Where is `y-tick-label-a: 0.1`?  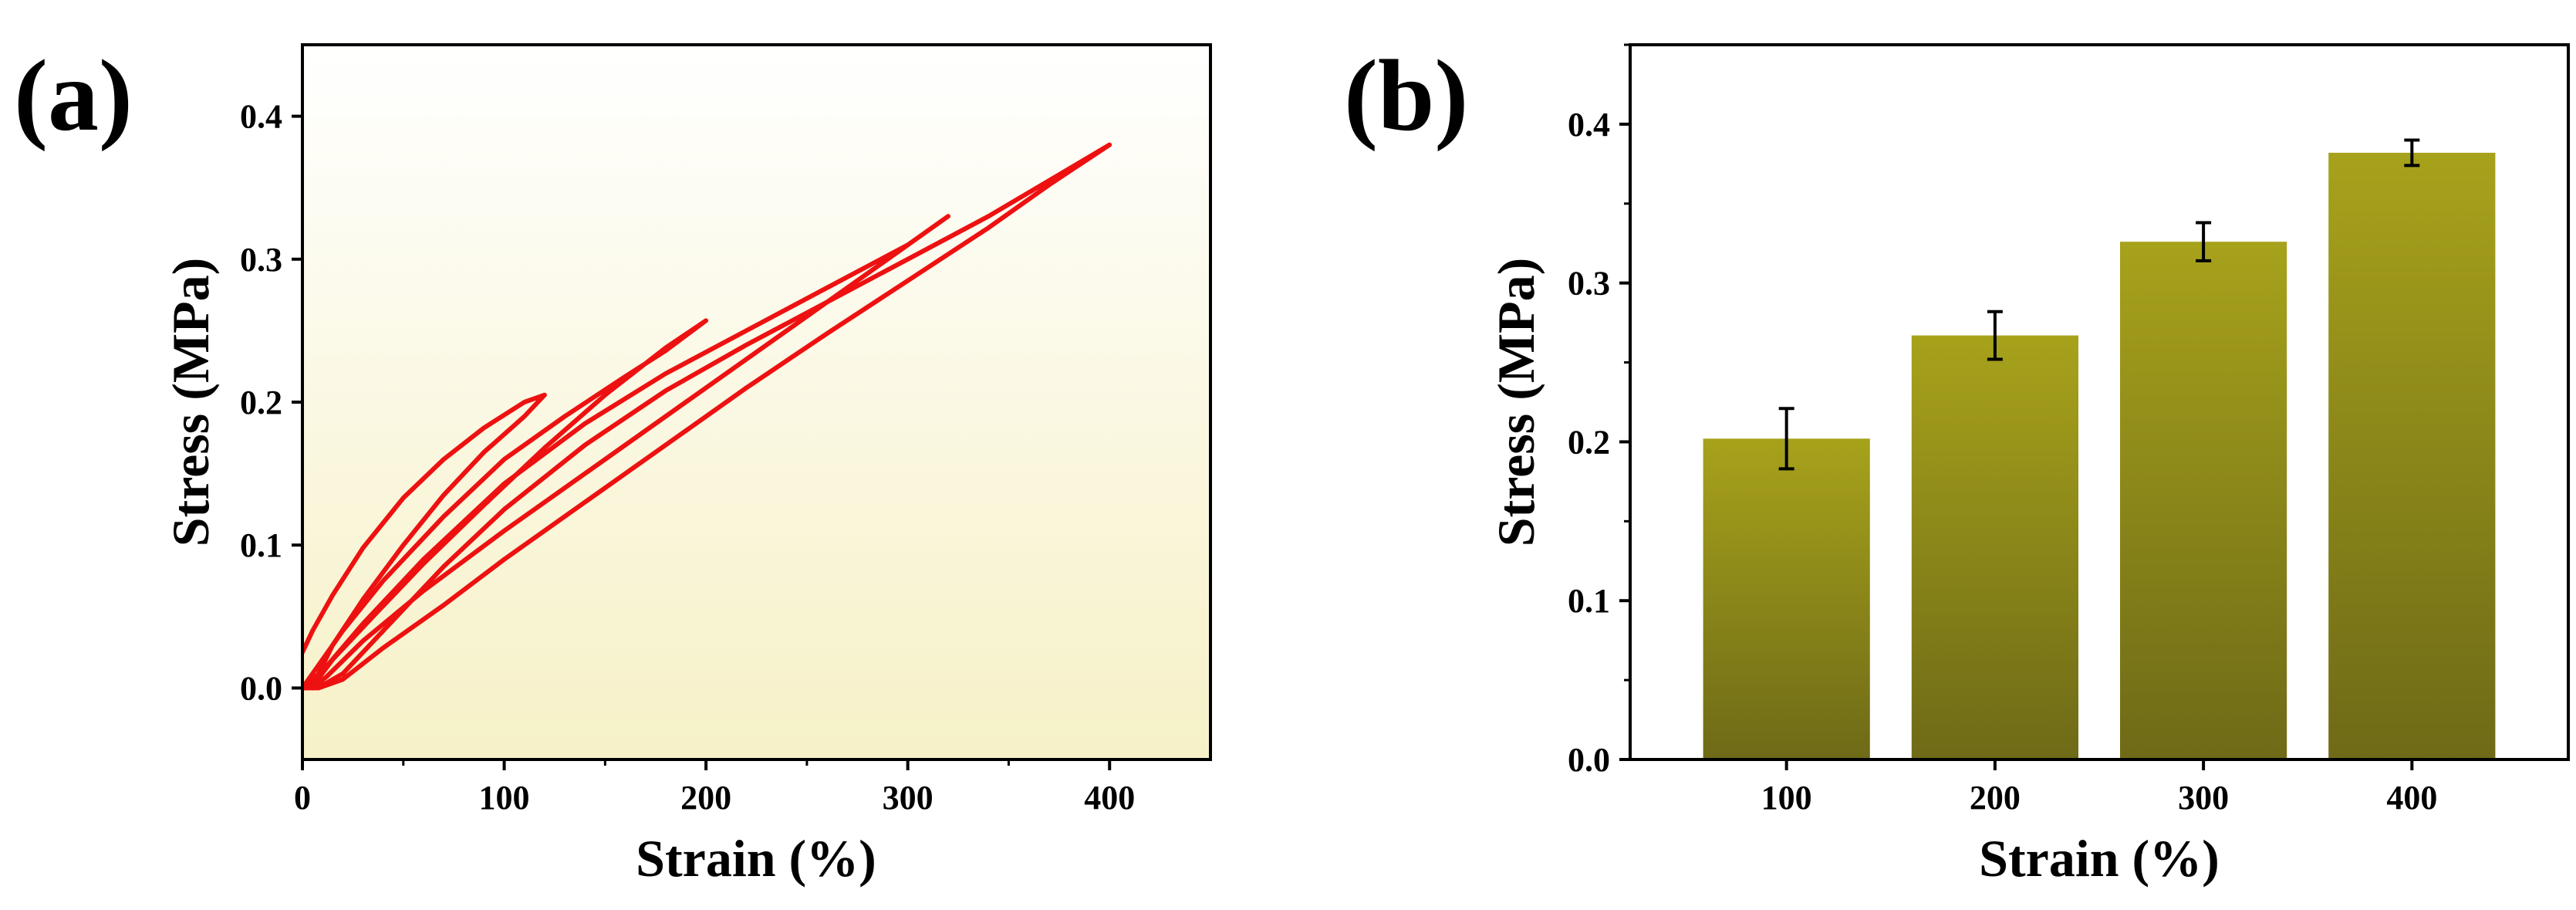 y-tick-label-a: 0.1 is located at coordinates (261, 545).